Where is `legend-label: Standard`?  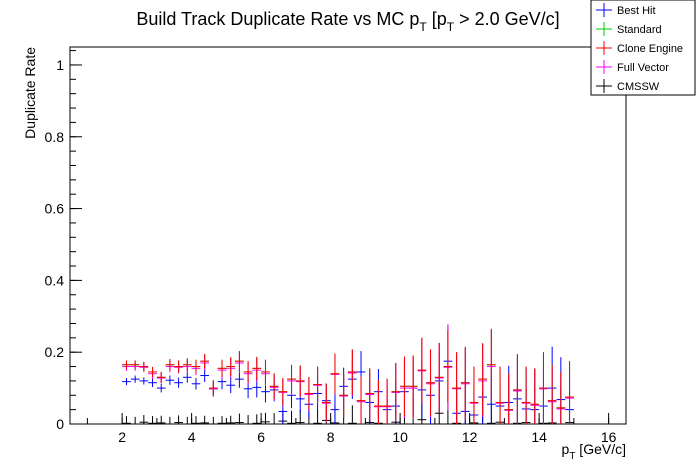 legend-label: Standard is located at coordinates (639, 30).